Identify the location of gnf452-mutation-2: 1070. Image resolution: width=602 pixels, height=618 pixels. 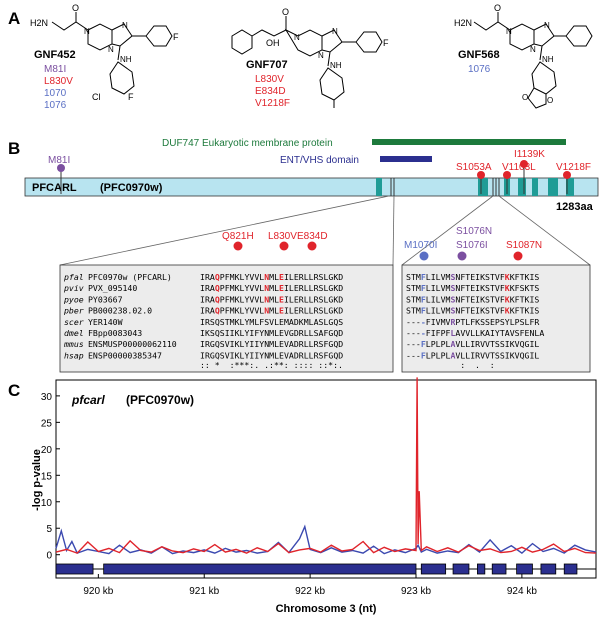
(55, 93).